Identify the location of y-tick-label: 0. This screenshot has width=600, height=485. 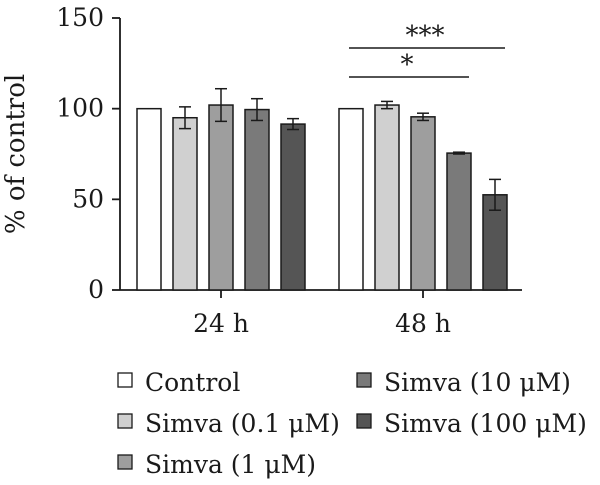
(96, 289).